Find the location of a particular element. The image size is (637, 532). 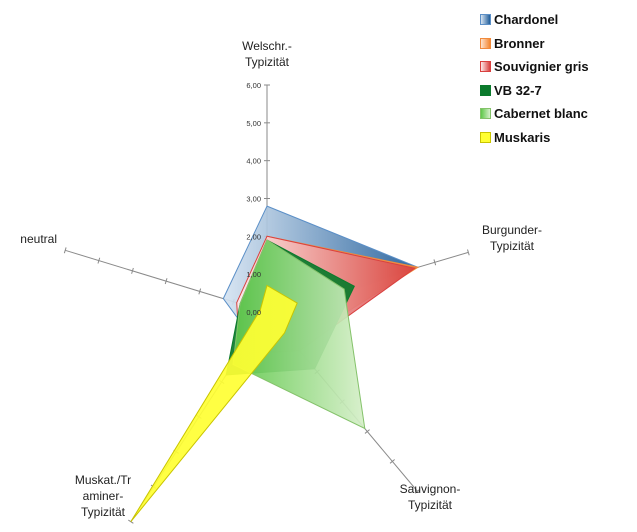

tick-label: 6,00 is located at coordinates (253, 85).